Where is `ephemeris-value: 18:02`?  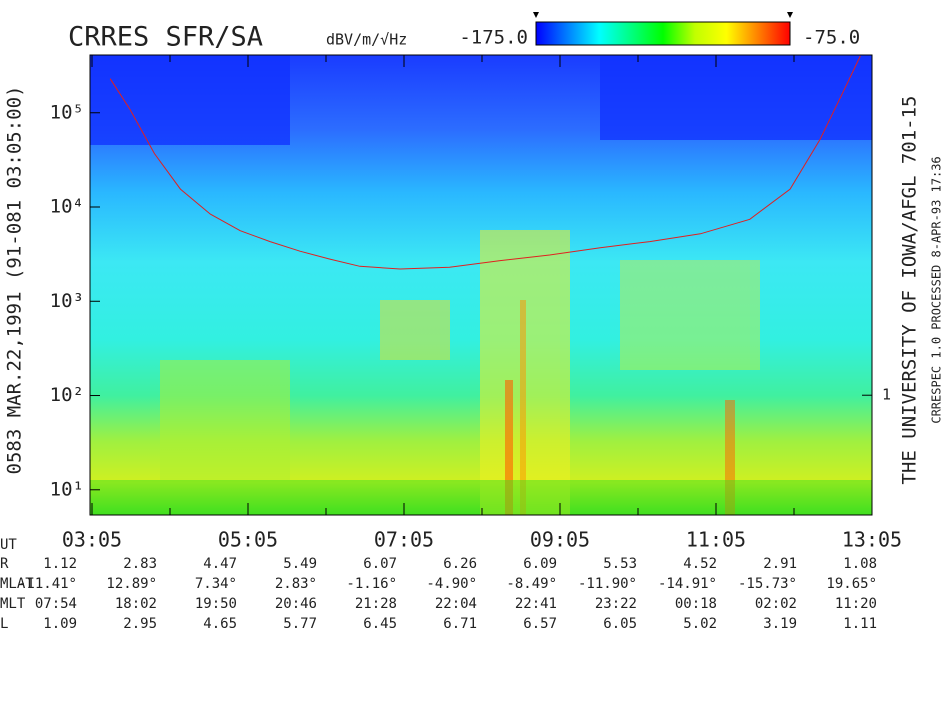 ephemeris-value: 18:02 is located at coordinates (136, 604).